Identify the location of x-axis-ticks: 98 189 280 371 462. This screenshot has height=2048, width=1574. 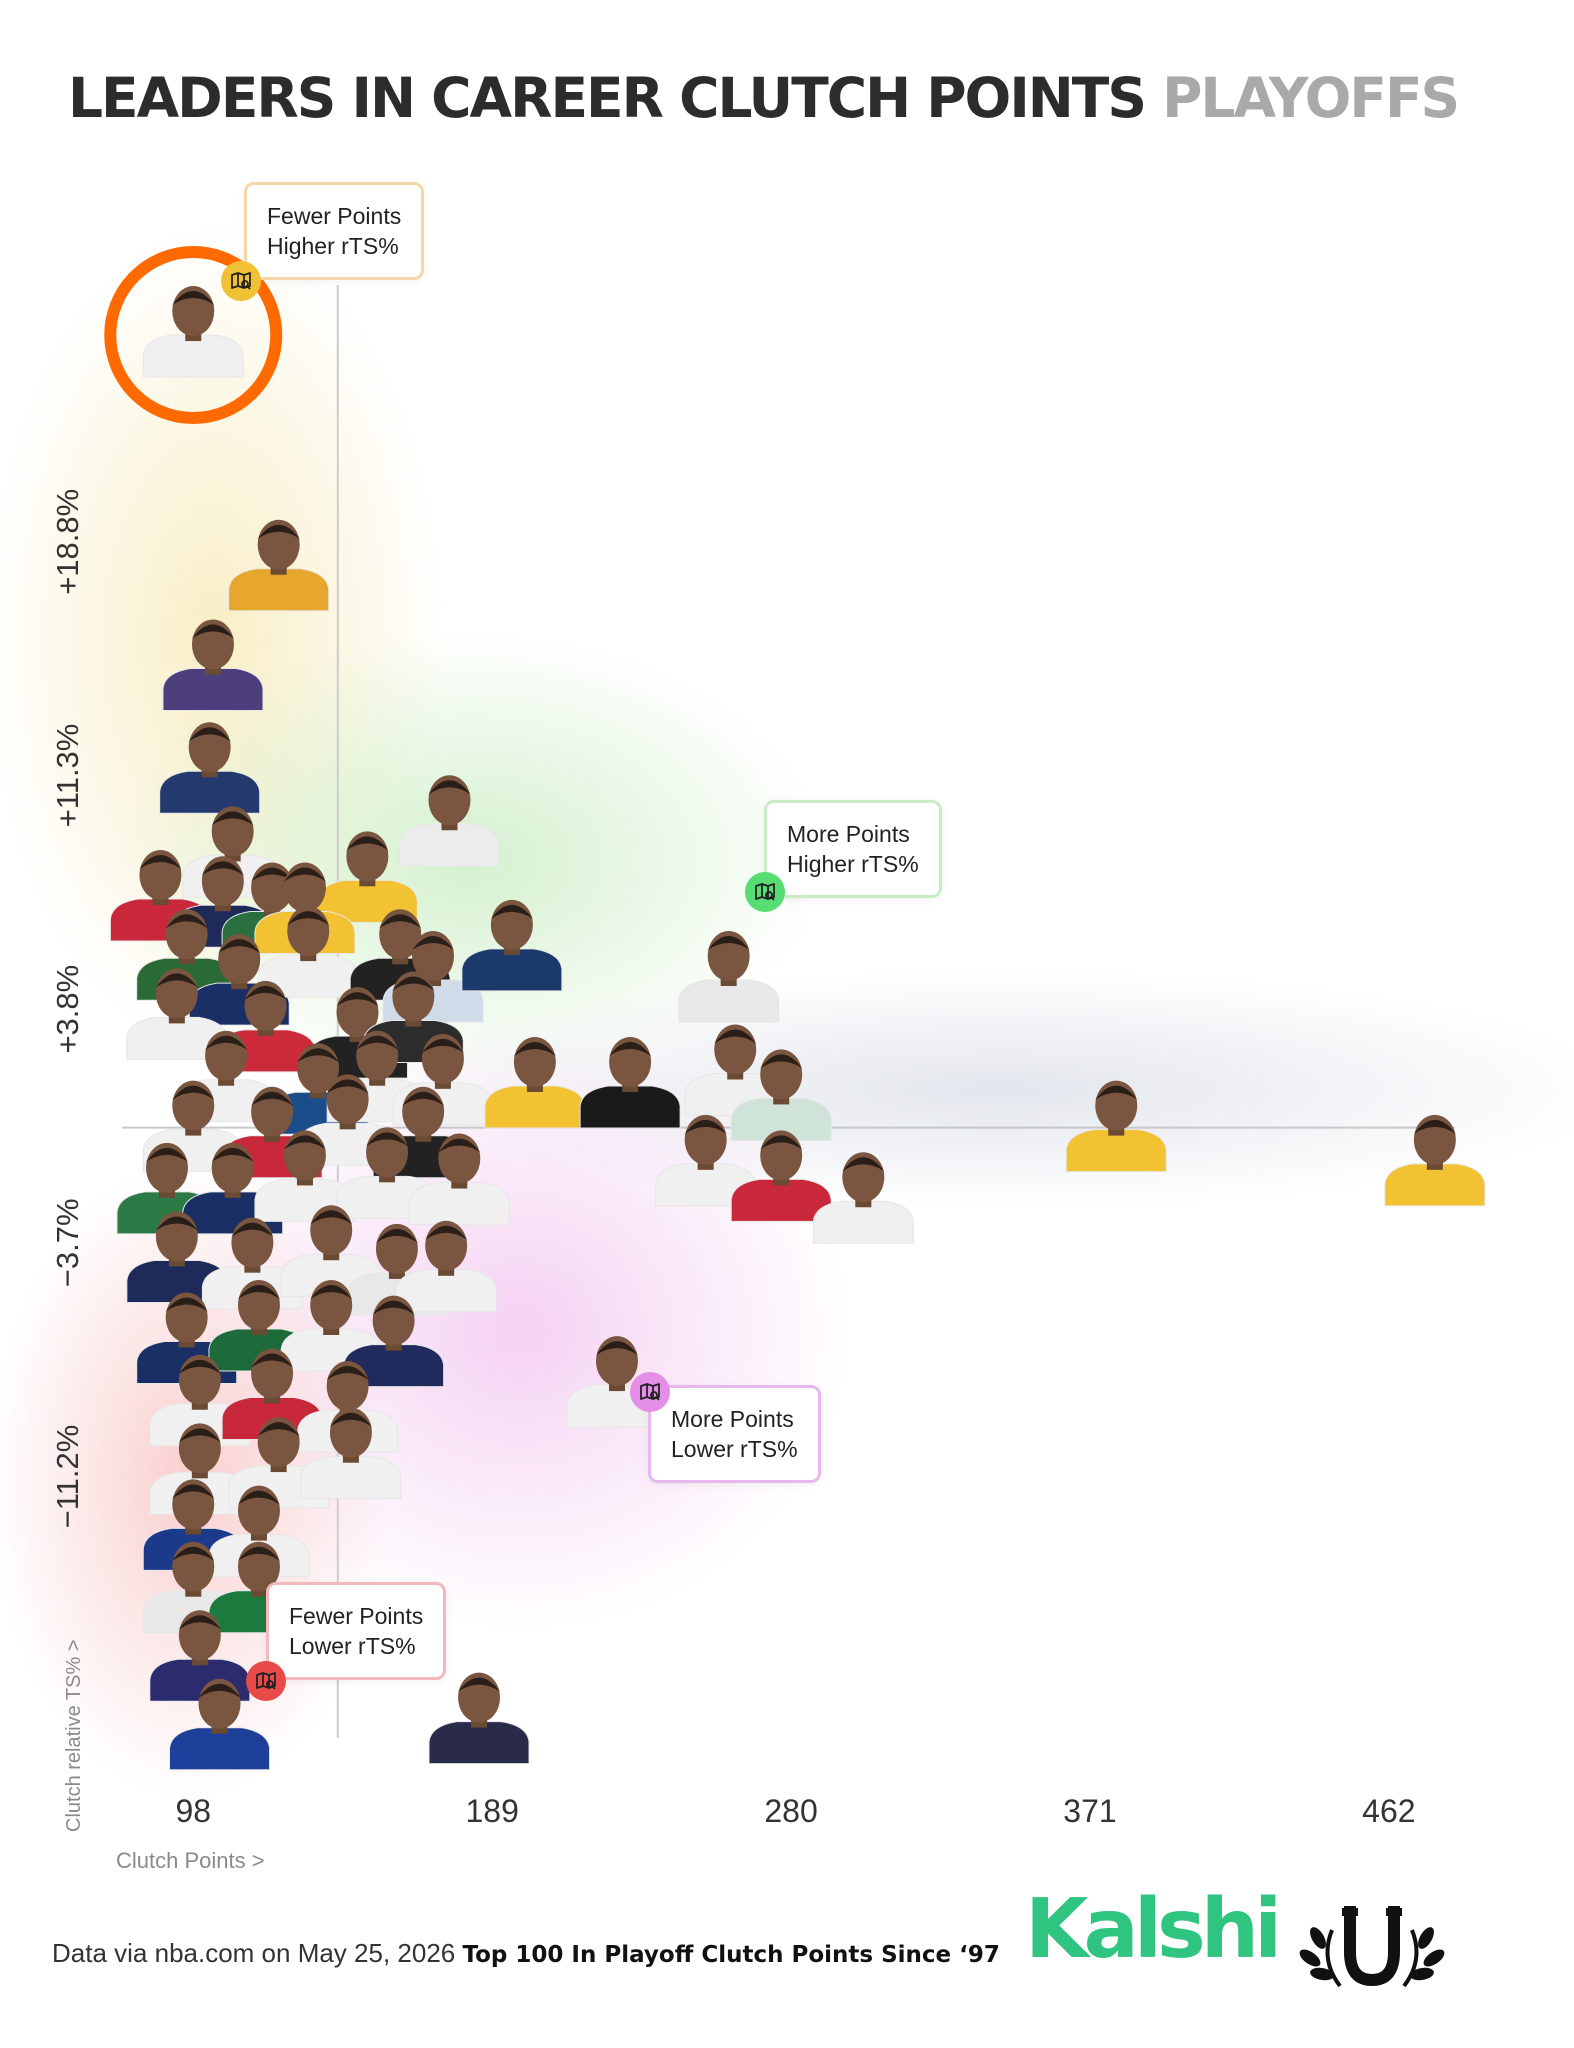
(795, 1811).